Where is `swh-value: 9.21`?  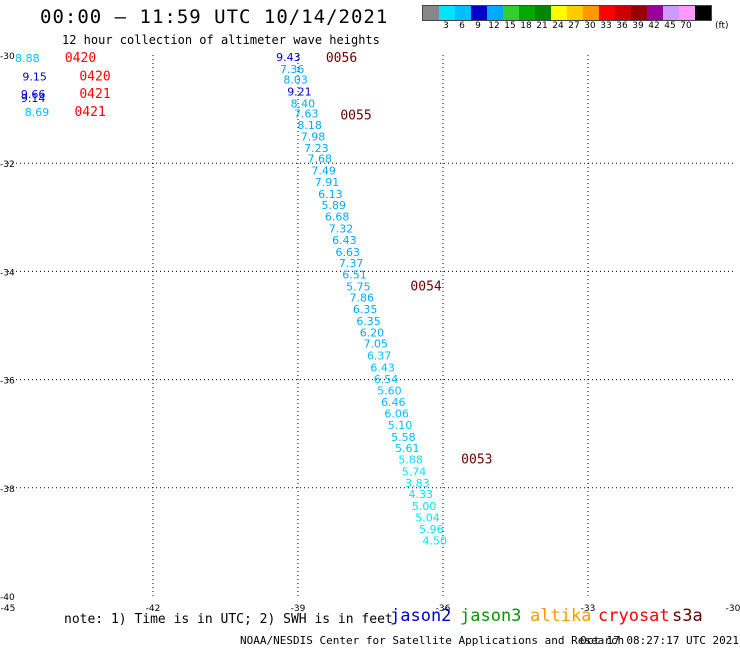 swh-value: 9.21 is located at coordinates (299, 92).